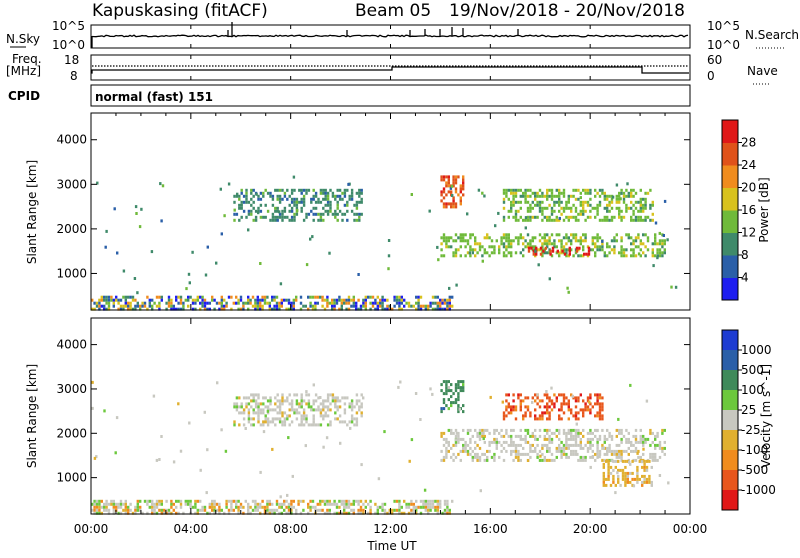 The height and width of the screenshot is (558, 800). What do you see at coordinates (71, 273) in the screenshot?
I see `y-tick-label: 1000` at bounding box center [71, 273].